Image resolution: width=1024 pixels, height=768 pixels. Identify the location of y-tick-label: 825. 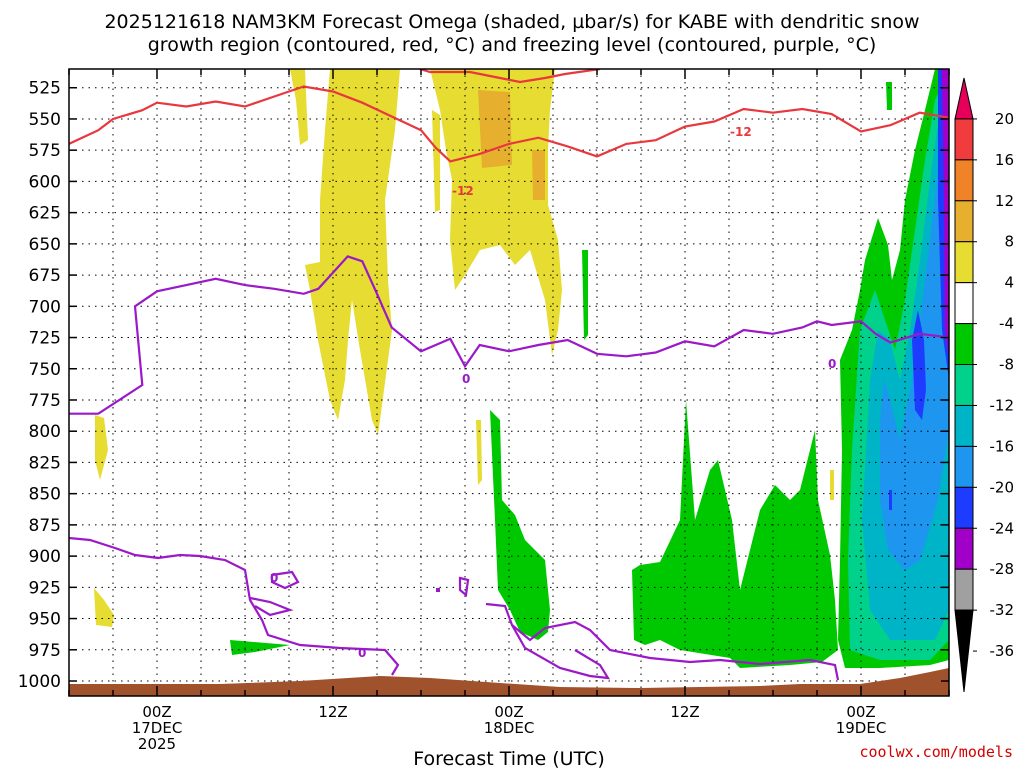
(45, 463).